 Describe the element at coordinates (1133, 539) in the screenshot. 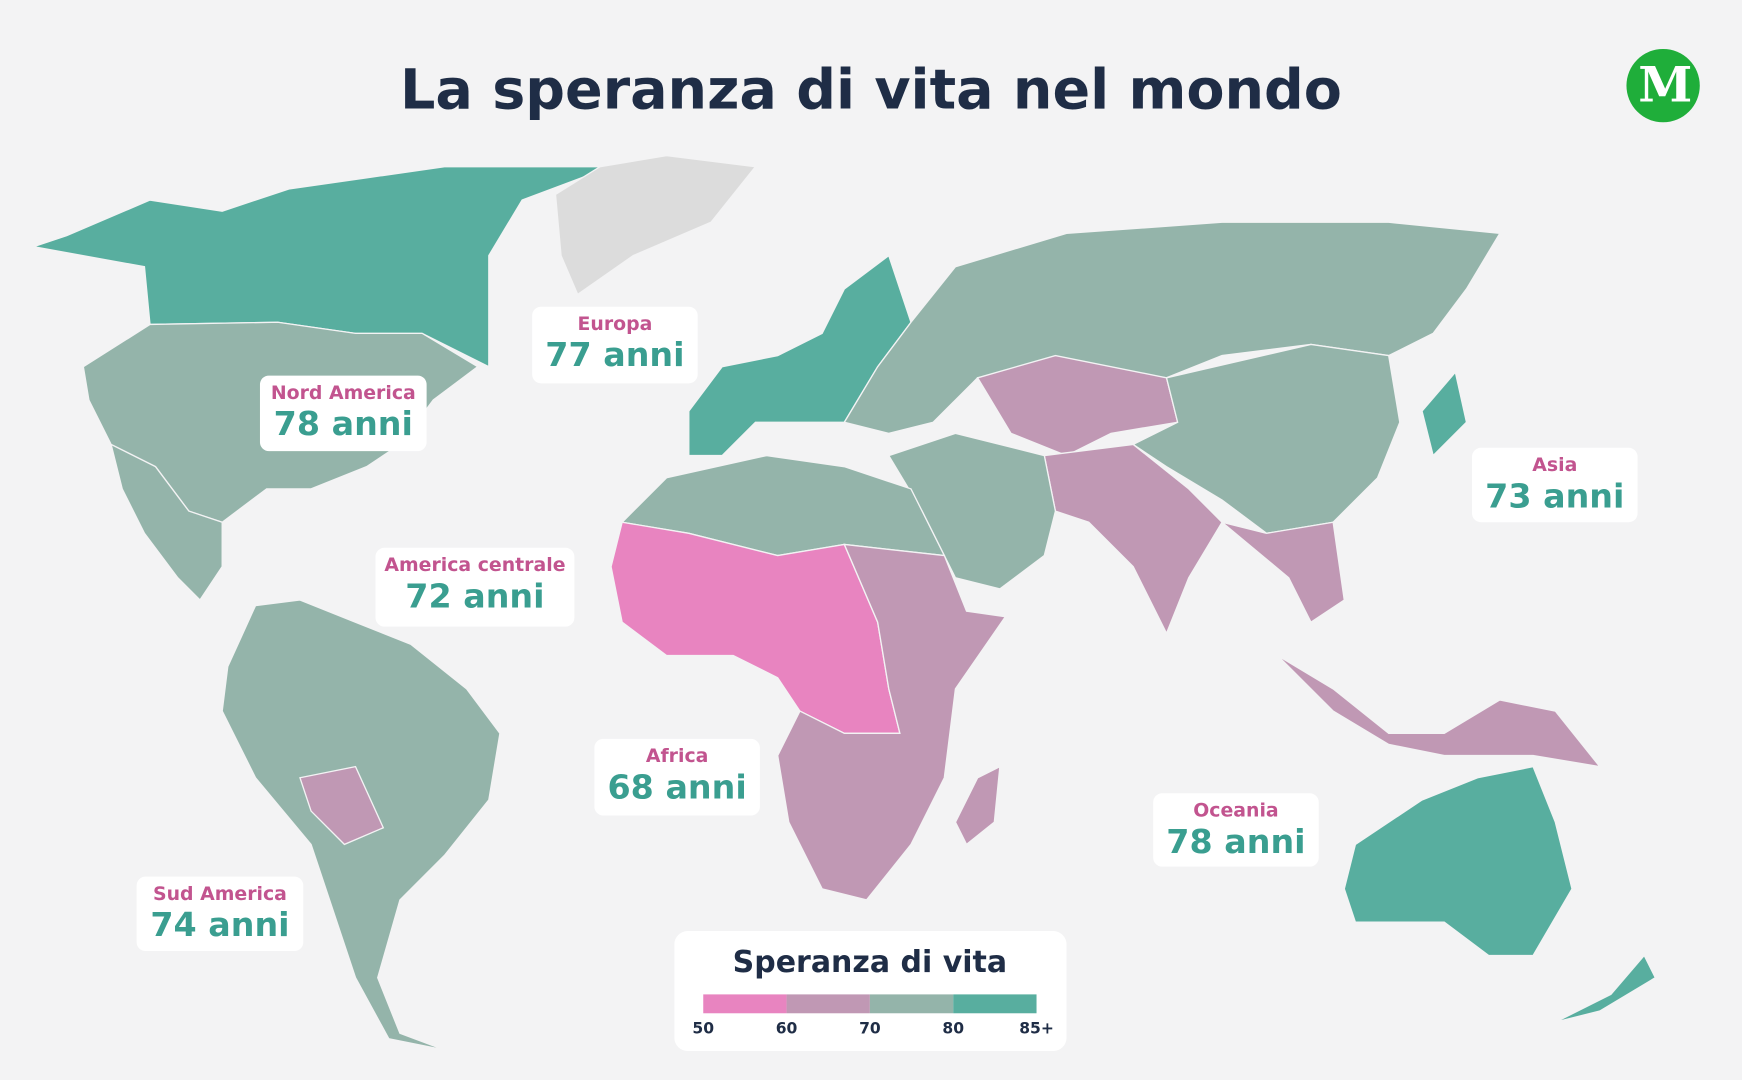

I see `south-asia` at that location.